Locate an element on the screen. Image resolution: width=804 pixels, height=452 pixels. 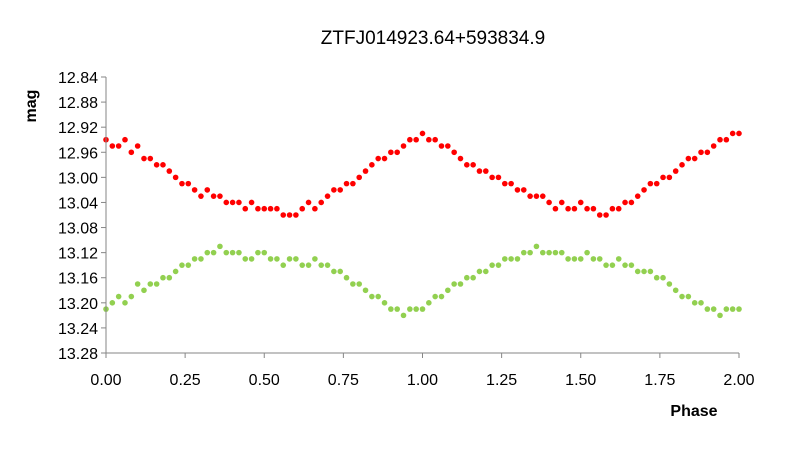
x-tick-label: 1.00 is located at coordinates (422, 380).